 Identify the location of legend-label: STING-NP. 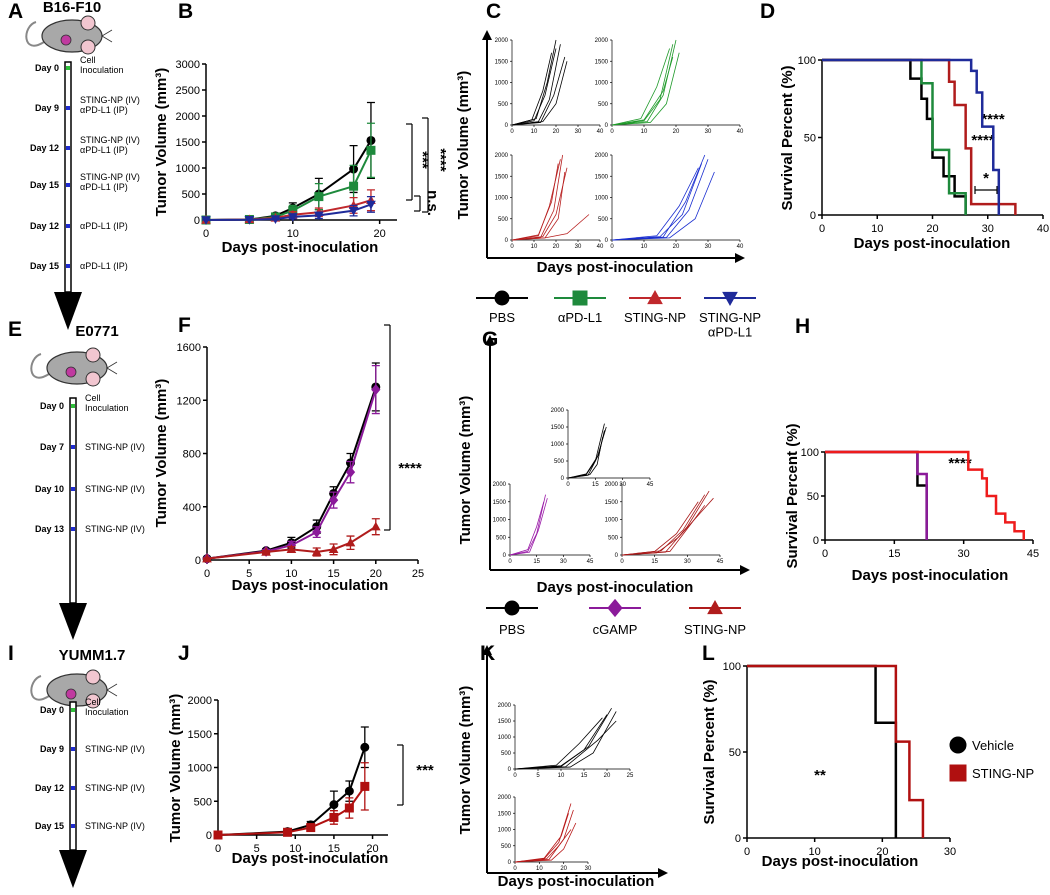
(715, 629).